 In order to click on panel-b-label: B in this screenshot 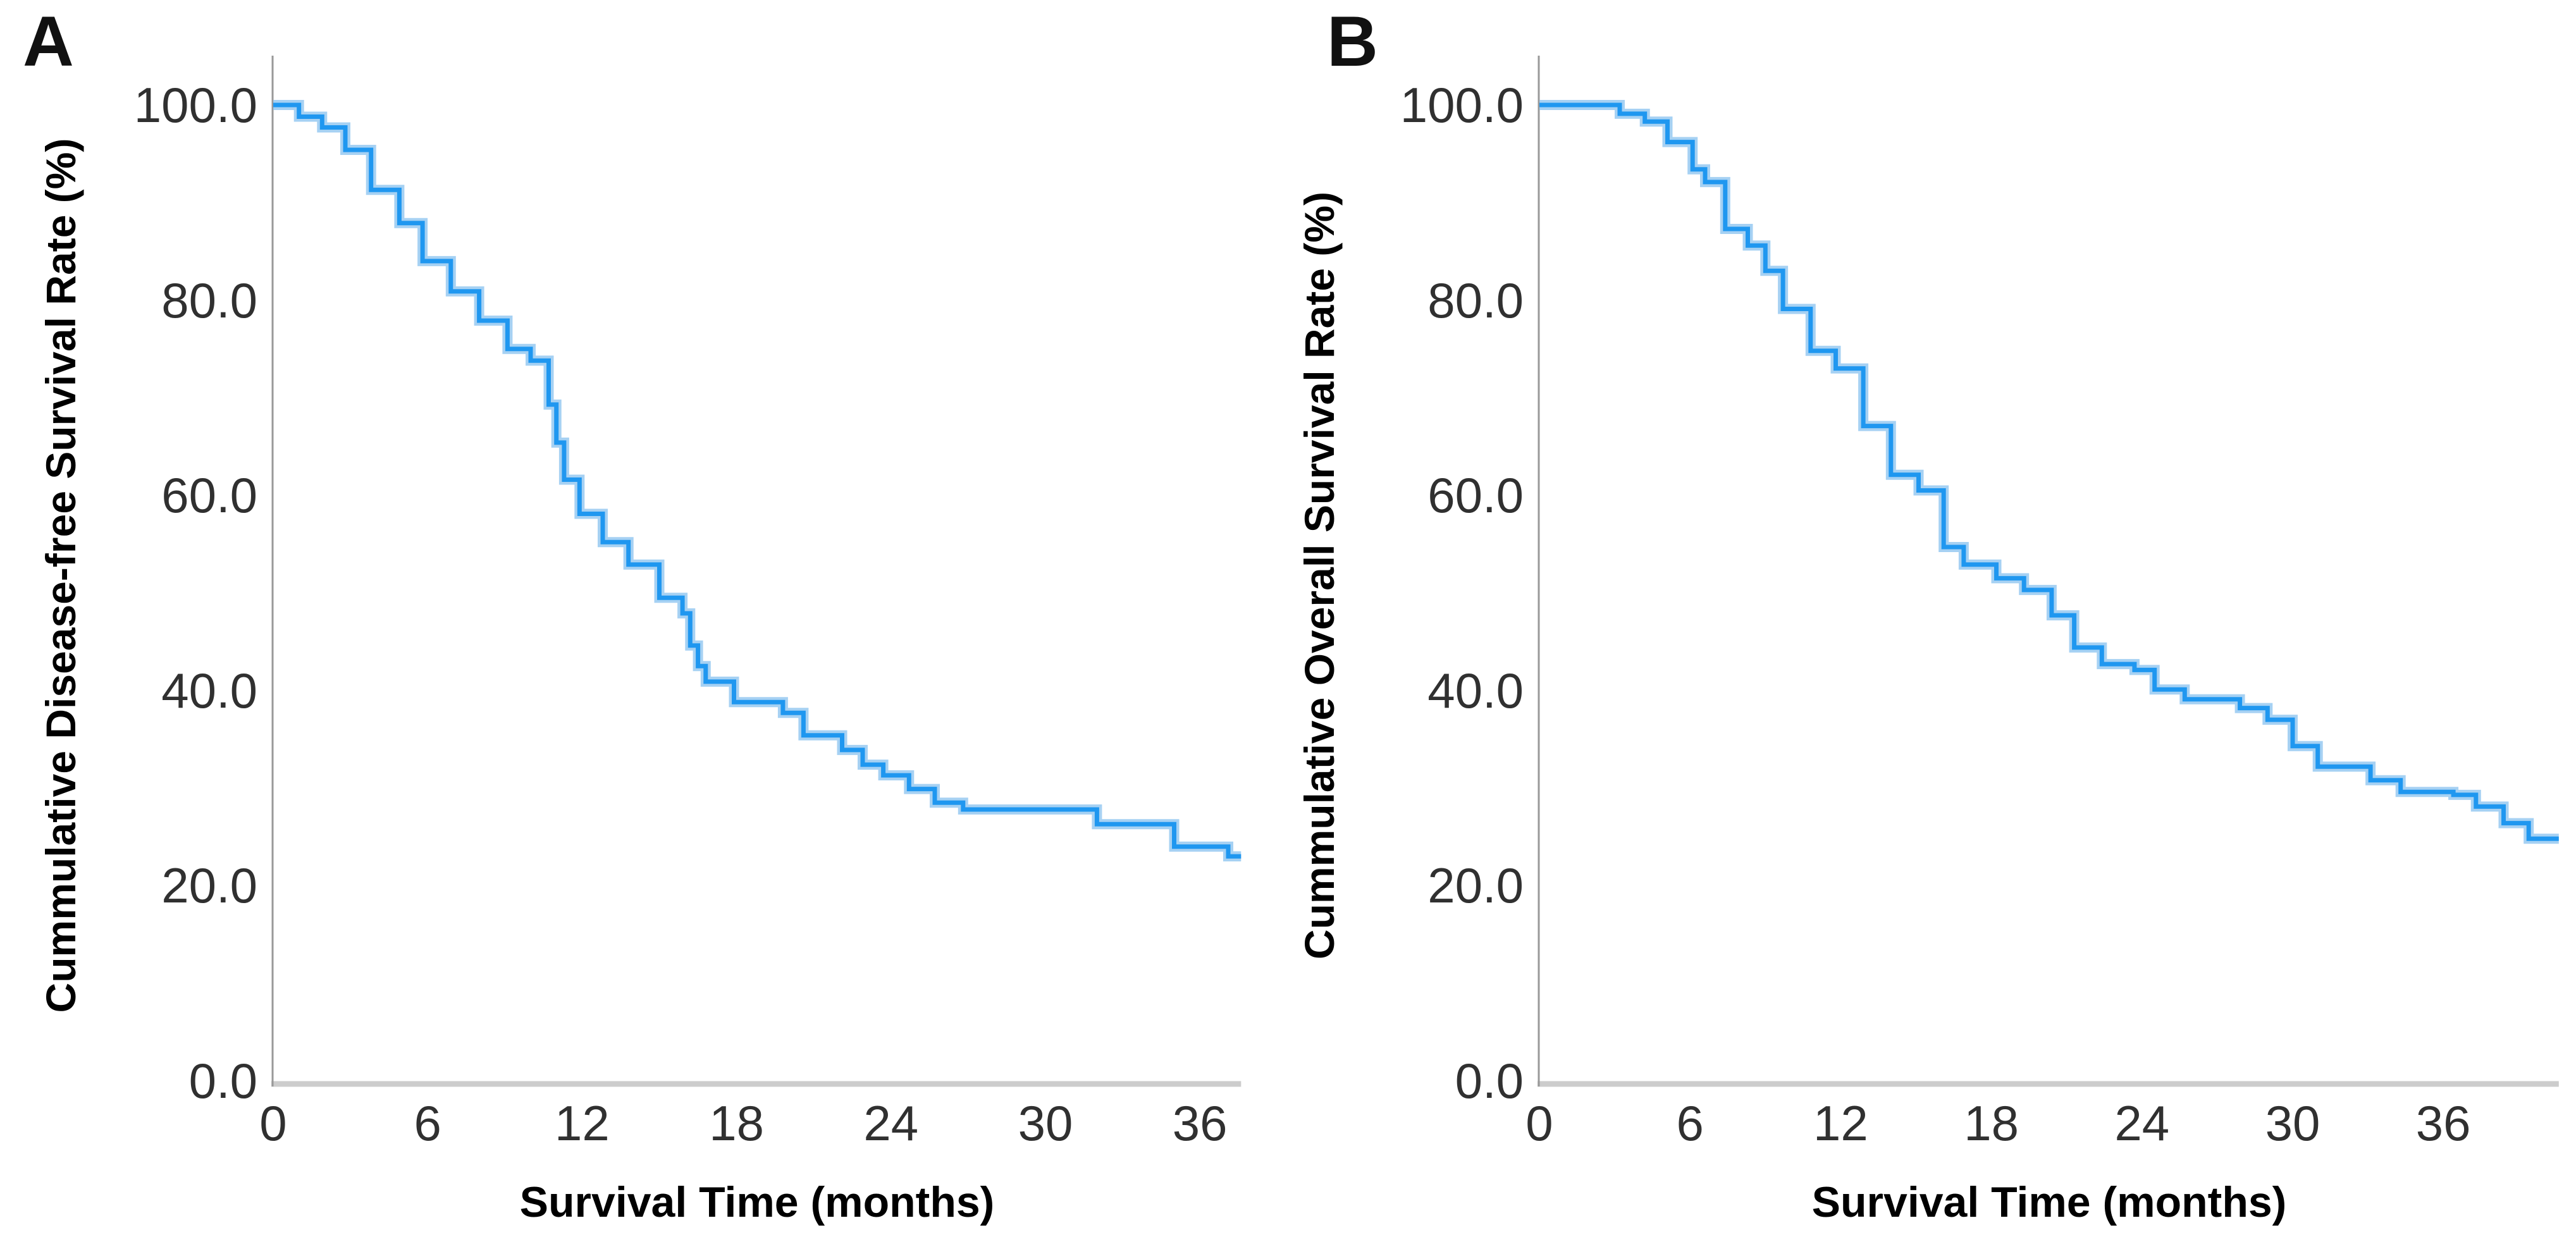, I will do `click(1352, 41)`.